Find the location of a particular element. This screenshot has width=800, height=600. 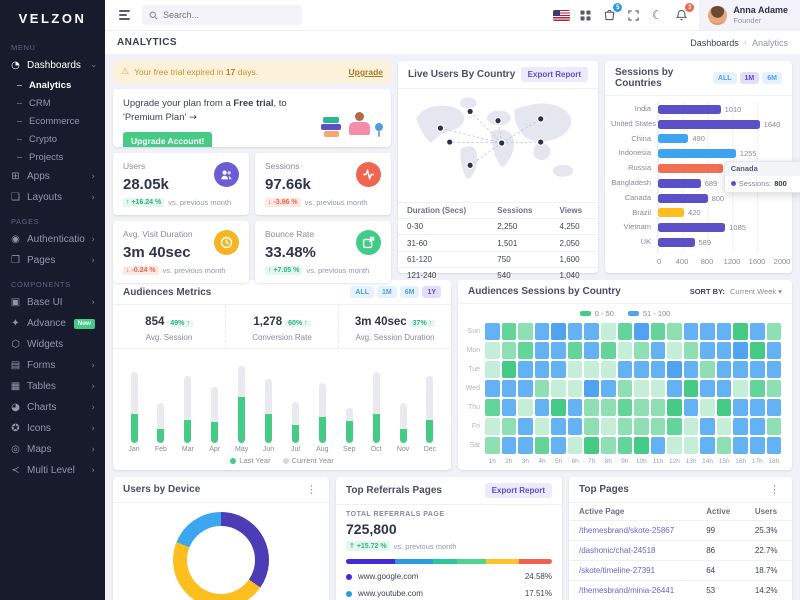

cart-button: 5 is located at coordinates (610, 15).